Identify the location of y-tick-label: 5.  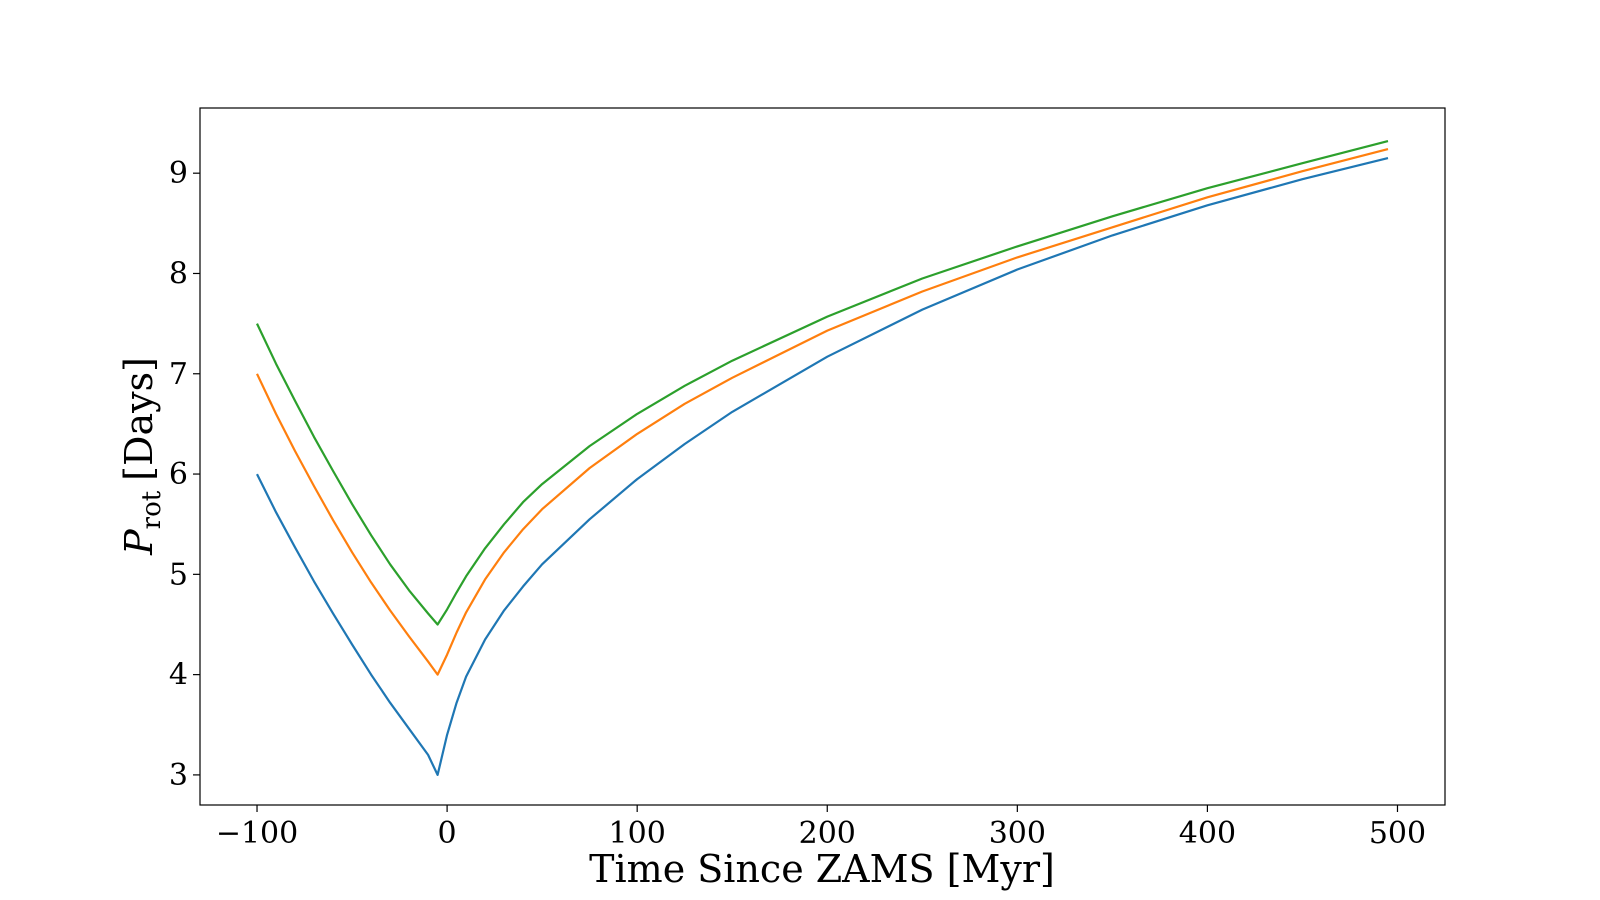
(178, 574).